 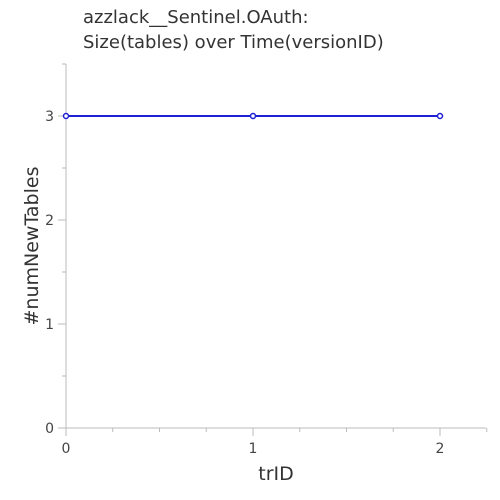 What do you see at coordinates (32, 246) in the screenshot?
I see `y-axis-label: #numNewTables` at bounding box center [32, 246].